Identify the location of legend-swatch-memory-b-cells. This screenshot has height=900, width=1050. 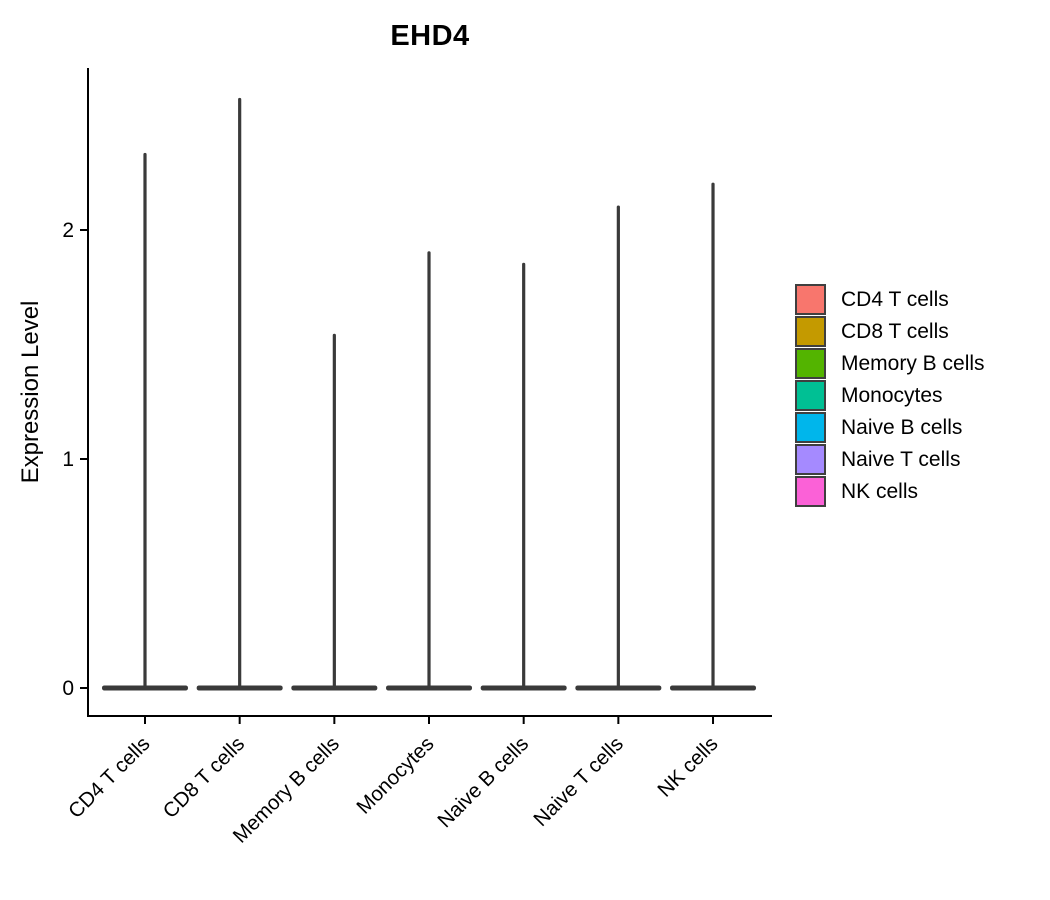
(810, 363).